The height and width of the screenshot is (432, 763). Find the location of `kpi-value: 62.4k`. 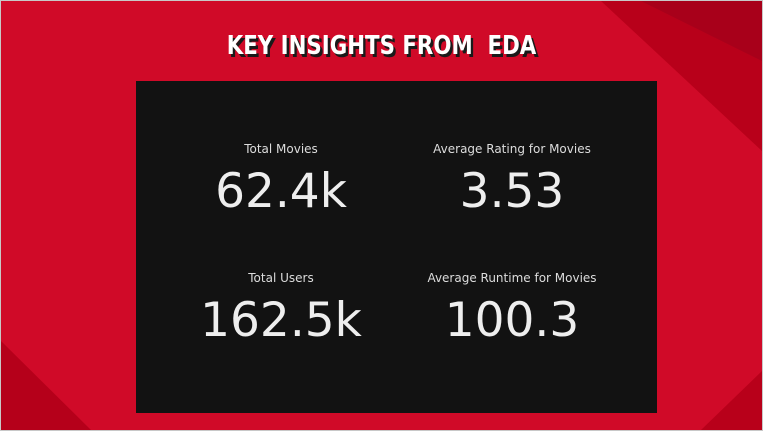

kpi-value: 62.4k is located at coordinates (281, 191).